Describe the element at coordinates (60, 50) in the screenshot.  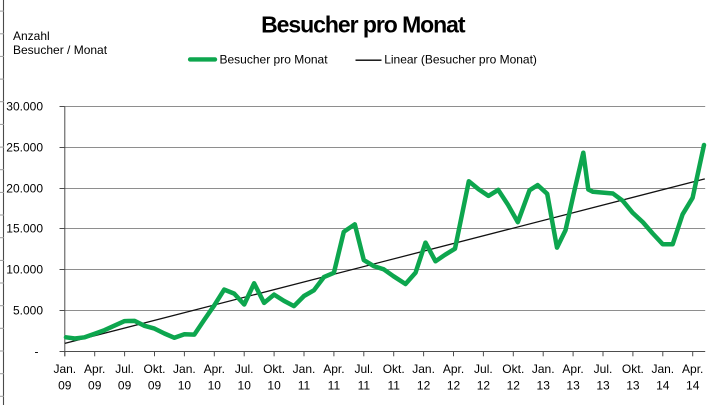
I see `svg-text: Besucher / Monat` at that location.